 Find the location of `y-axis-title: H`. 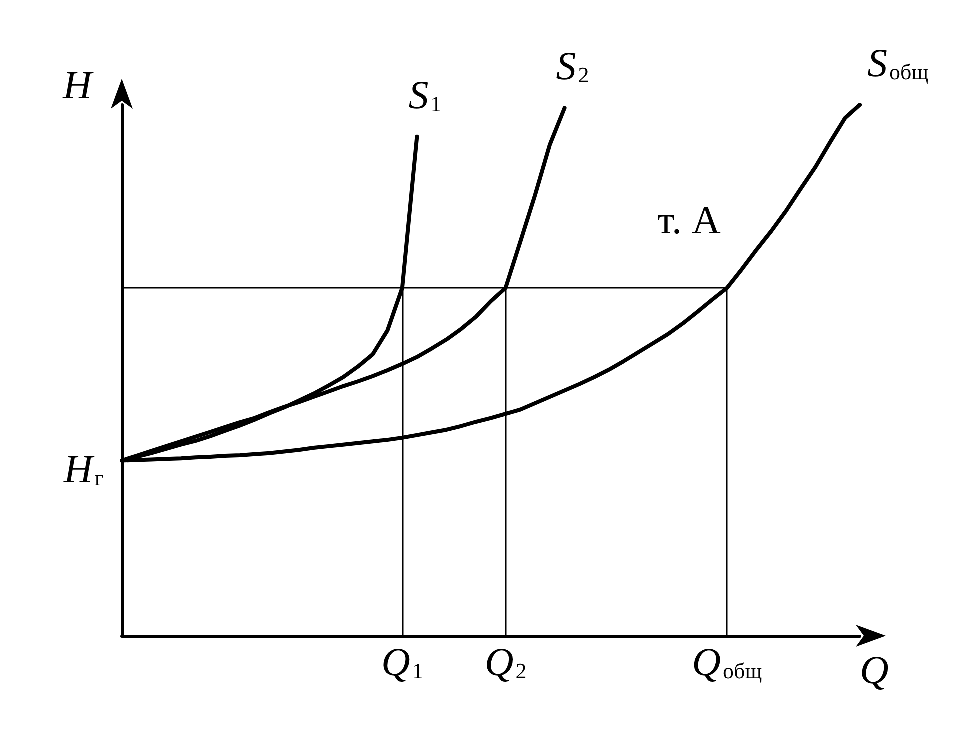

y-axis-title: H is located at coordinates (79, 469).